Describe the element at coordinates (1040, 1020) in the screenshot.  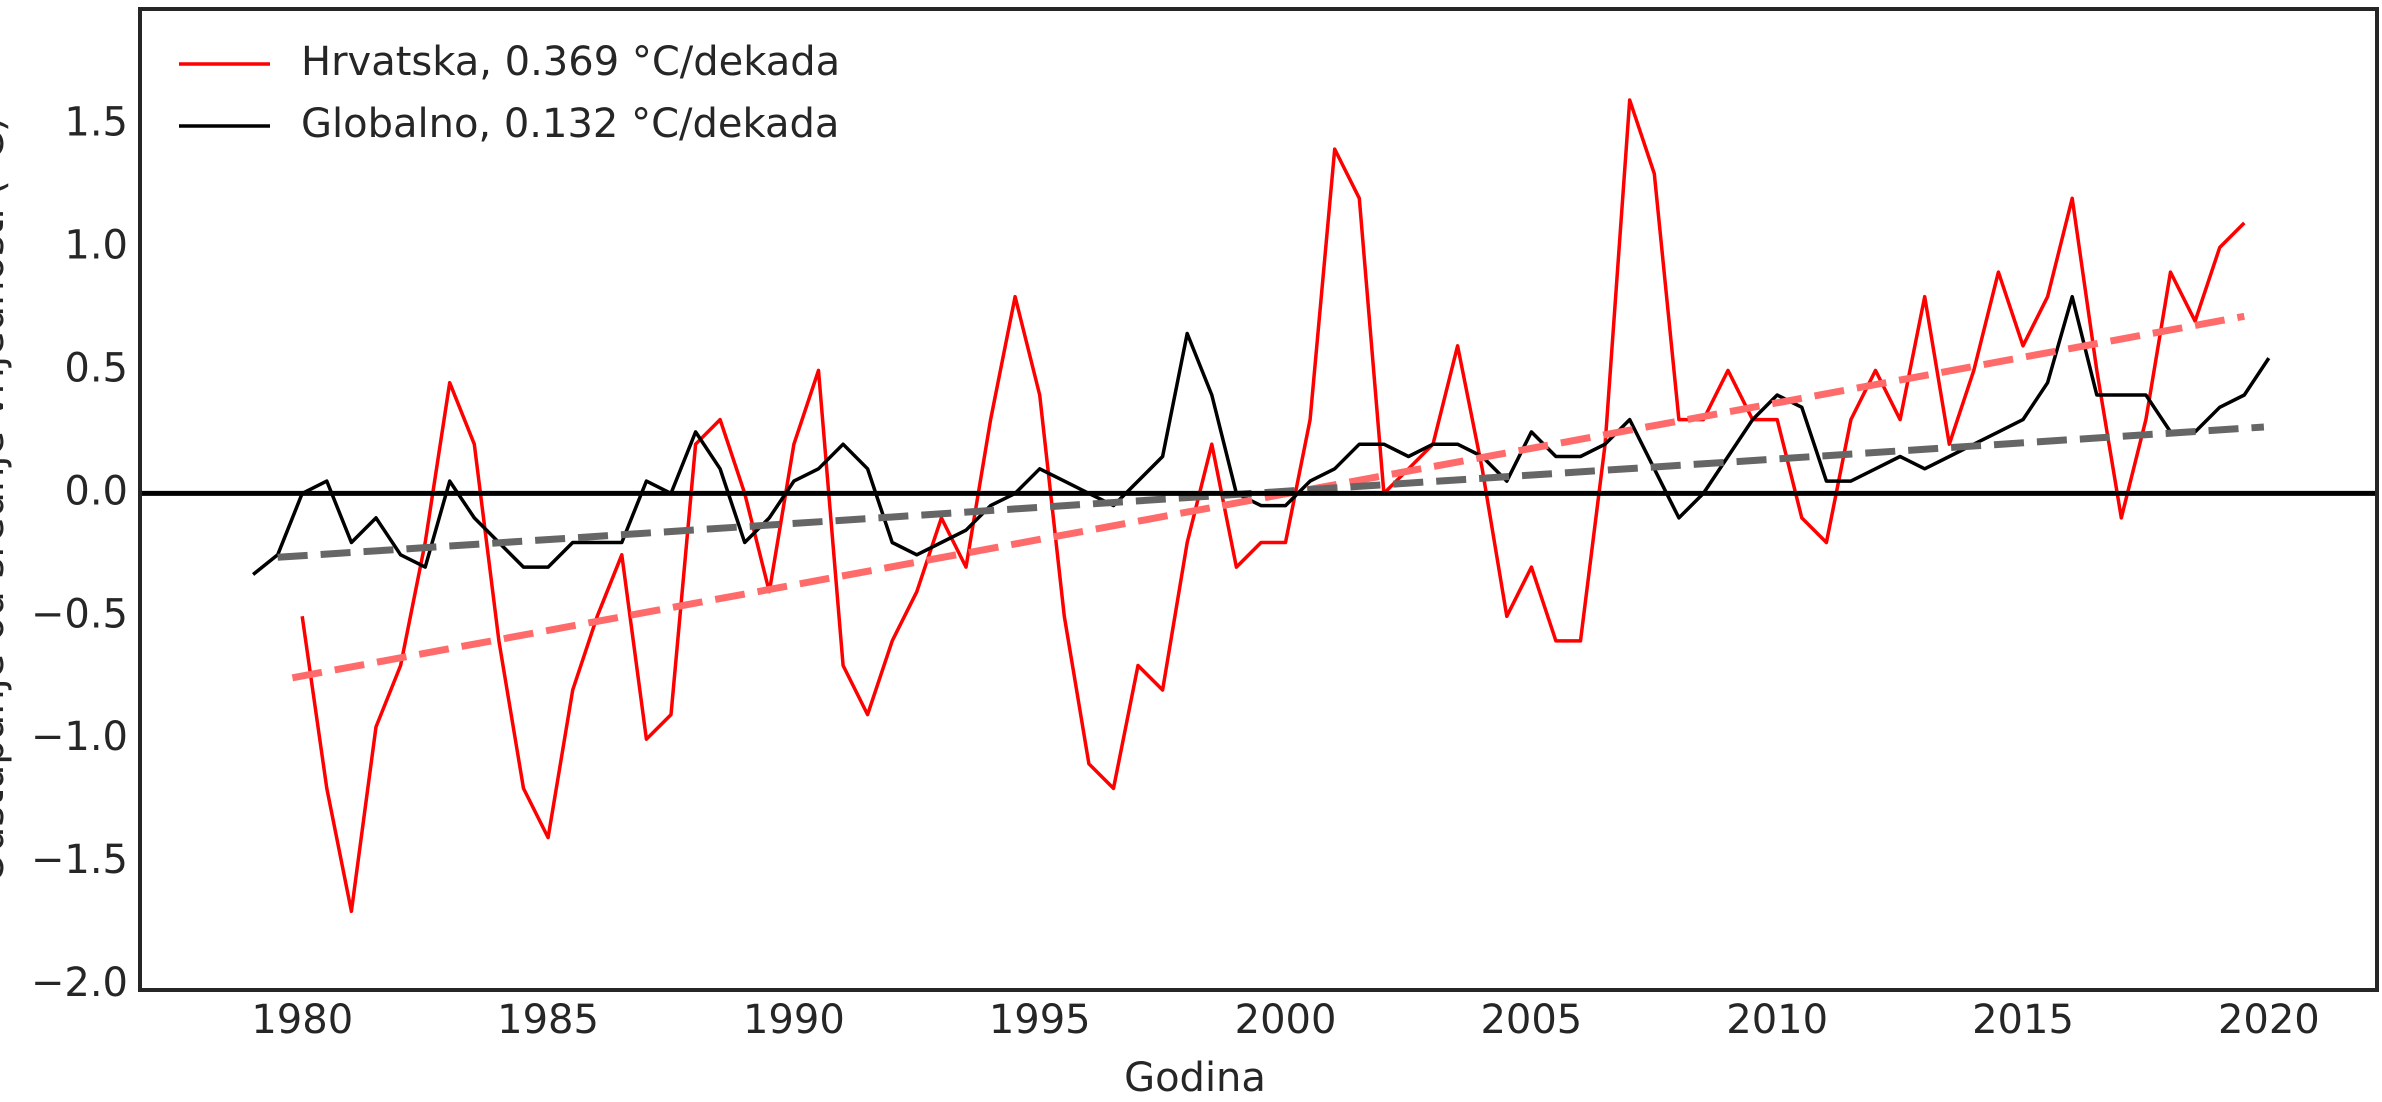
I see `x-tick-label: 1995` at that location.